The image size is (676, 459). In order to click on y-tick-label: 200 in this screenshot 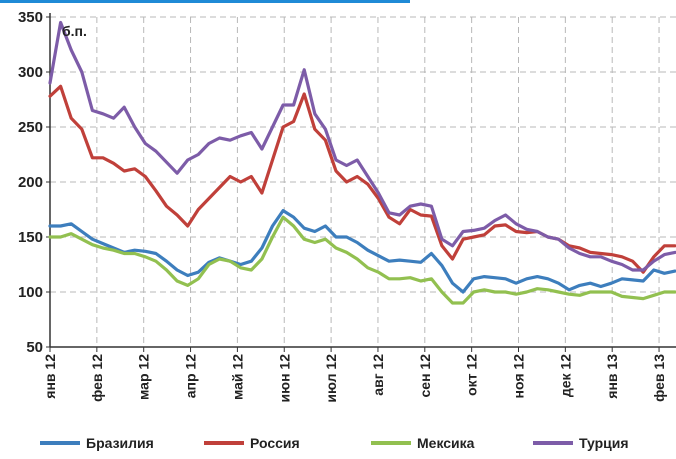, I will do `click(30, 182)`.